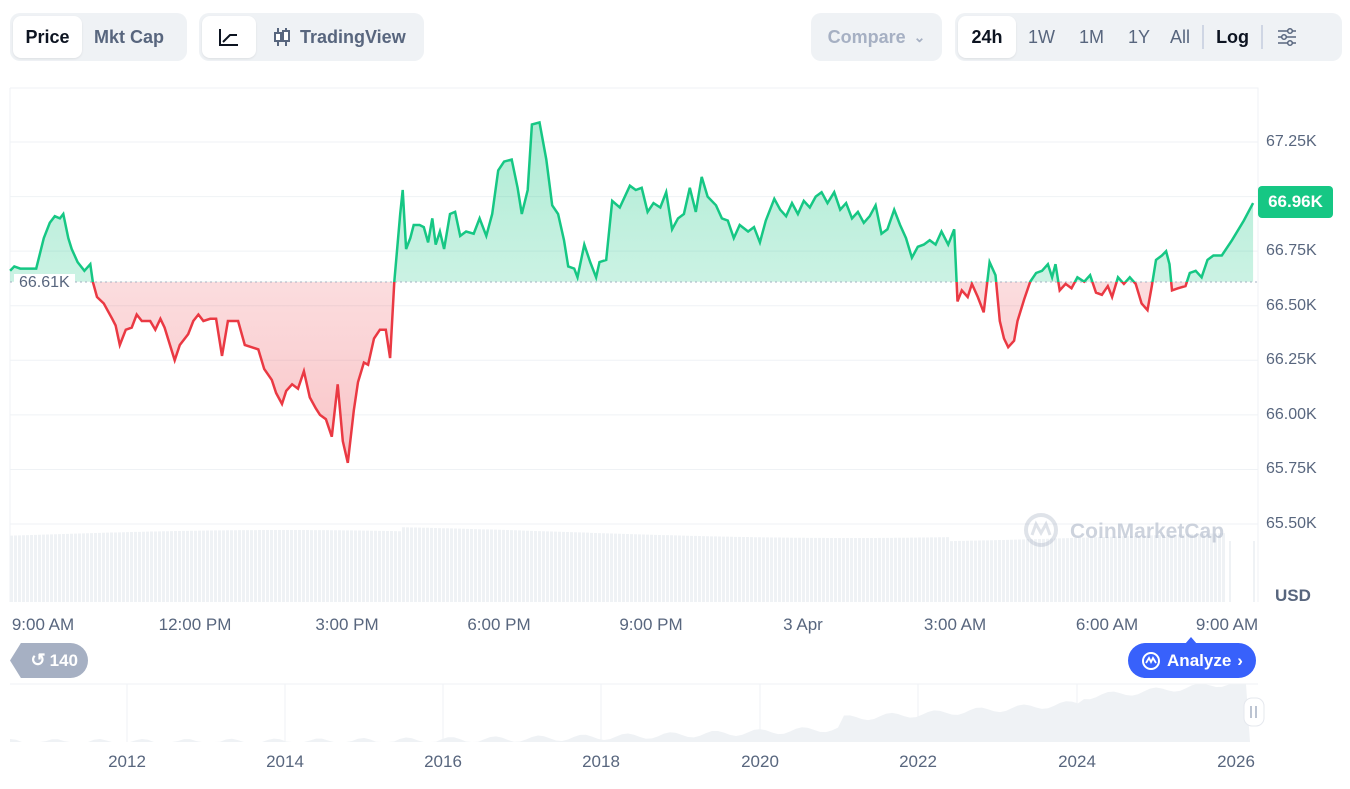 This screenshot has width=1350, height=789. I want to click on cmc-chat-icon, so click(1151, 660).